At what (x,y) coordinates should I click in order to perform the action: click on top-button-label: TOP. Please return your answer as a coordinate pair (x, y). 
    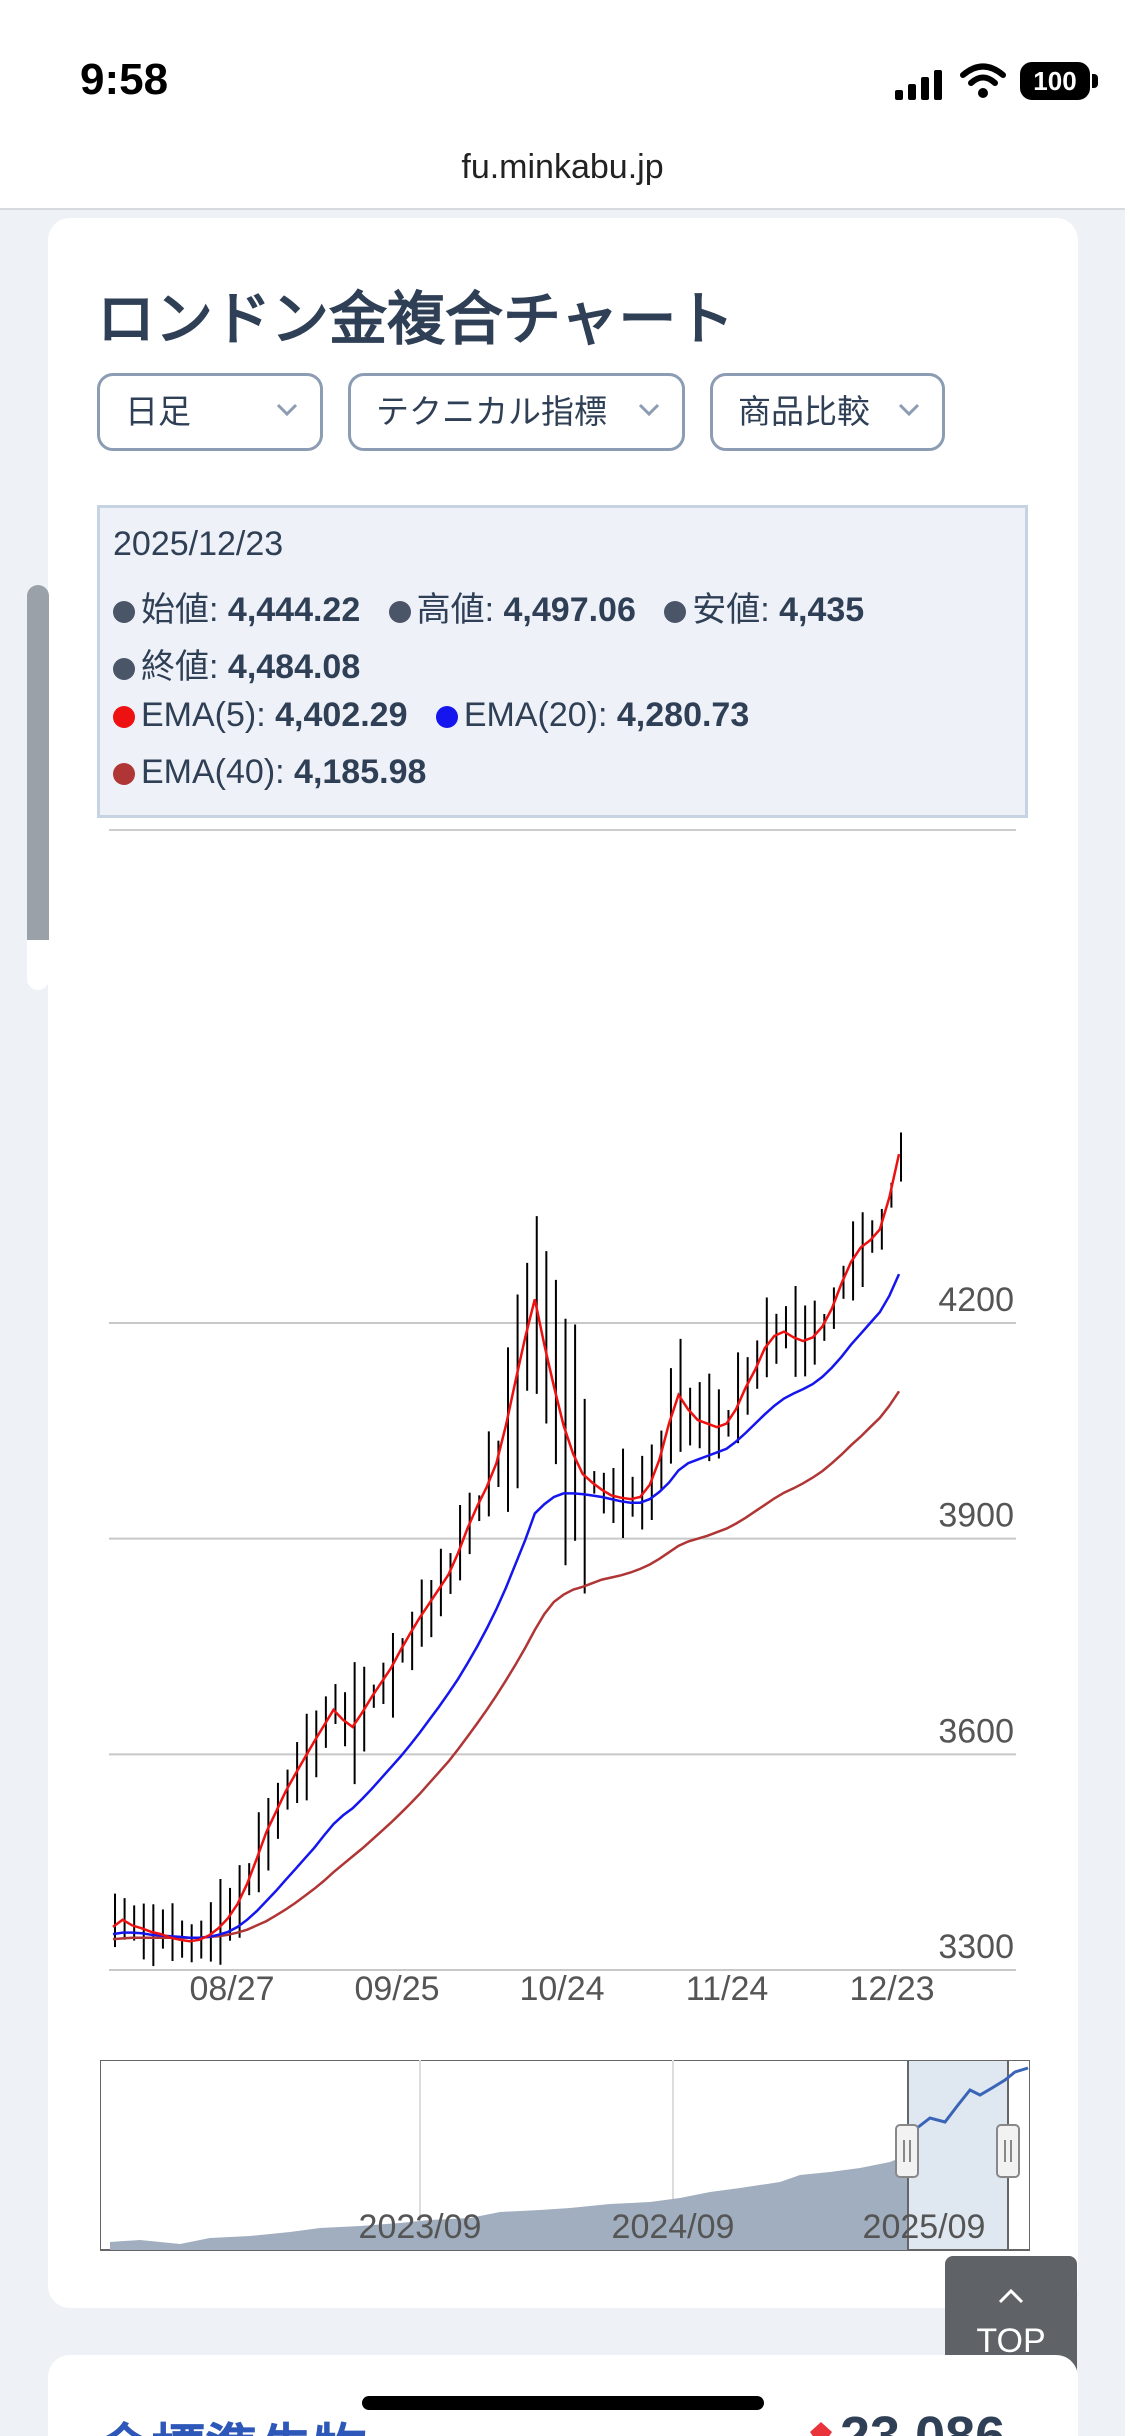
    Looking at the image, I should click on (1011, 2341).